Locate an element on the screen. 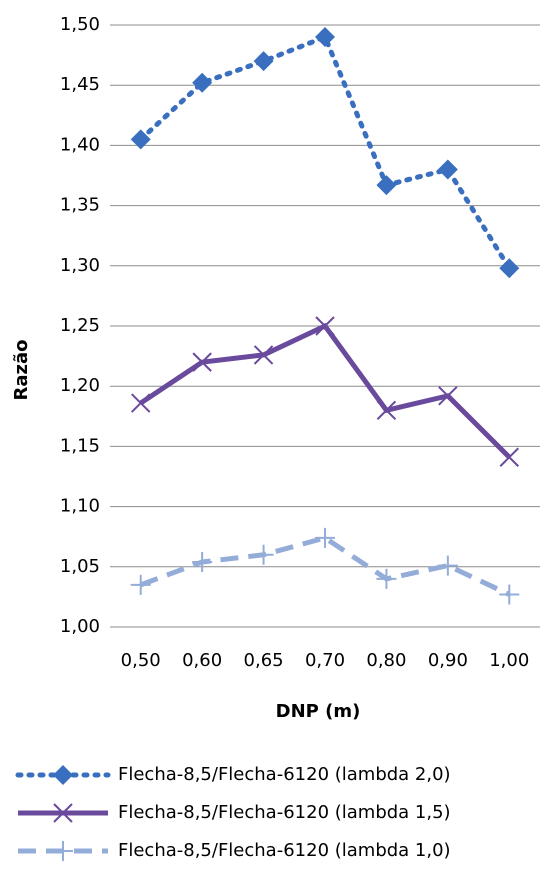 The height and width of the screenshot is (874, 546). y-tick-label: 1,00 is located at coordinates (80, 626).